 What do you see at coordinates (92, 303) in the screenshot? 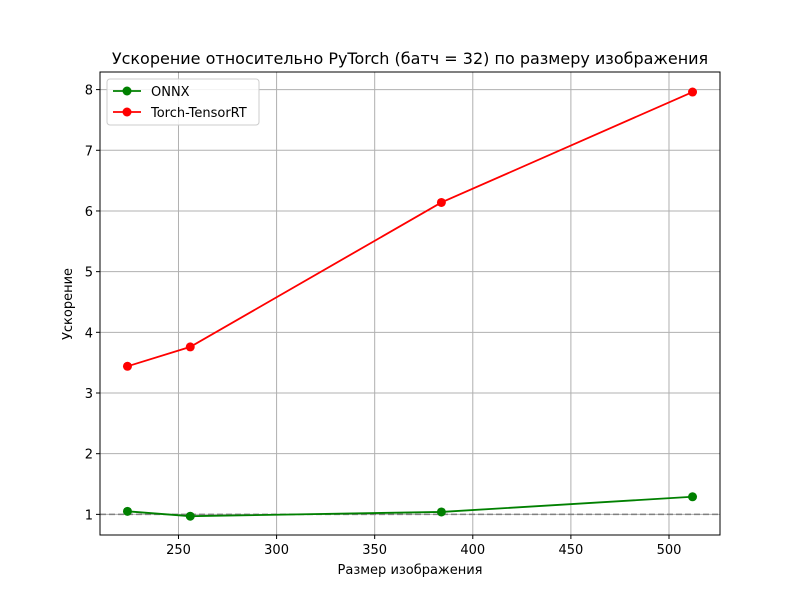
I see `y-axis-ticks: 1 2 3 4 5 6 7 8` at bounding box center [92, 303].